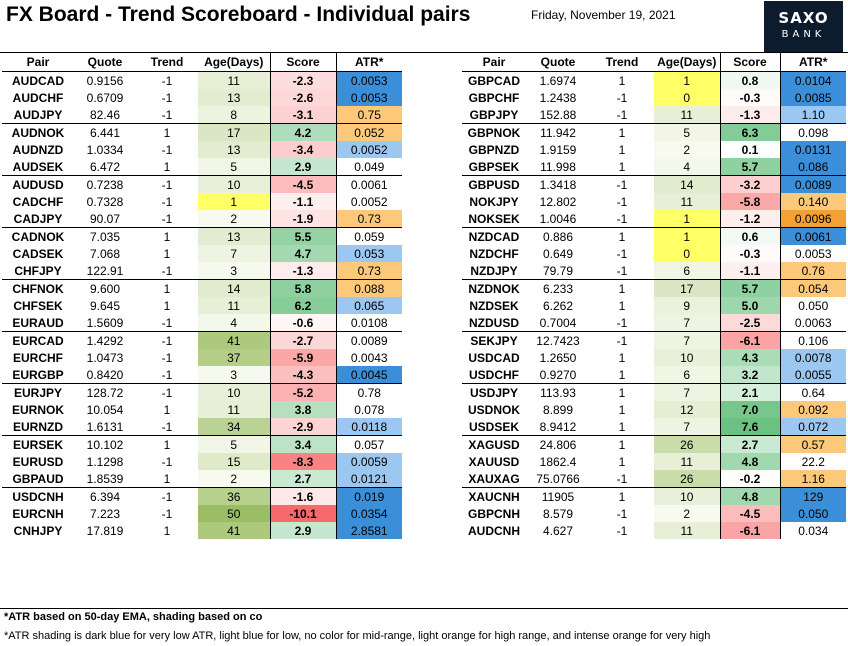 This screenshot has width=848, height=646. I want to click on right-cell-atr: 0.0055, so click(812, 375).